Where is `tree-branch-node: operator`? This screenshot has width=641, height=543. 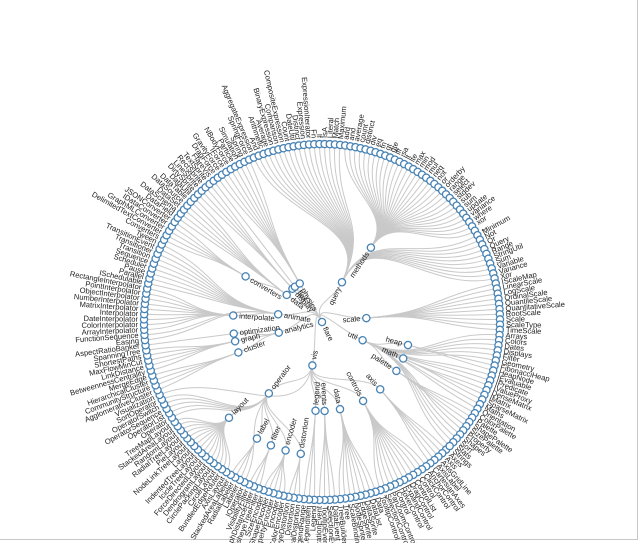 tree-branch-node: operator is located at coordinates (278, 381).